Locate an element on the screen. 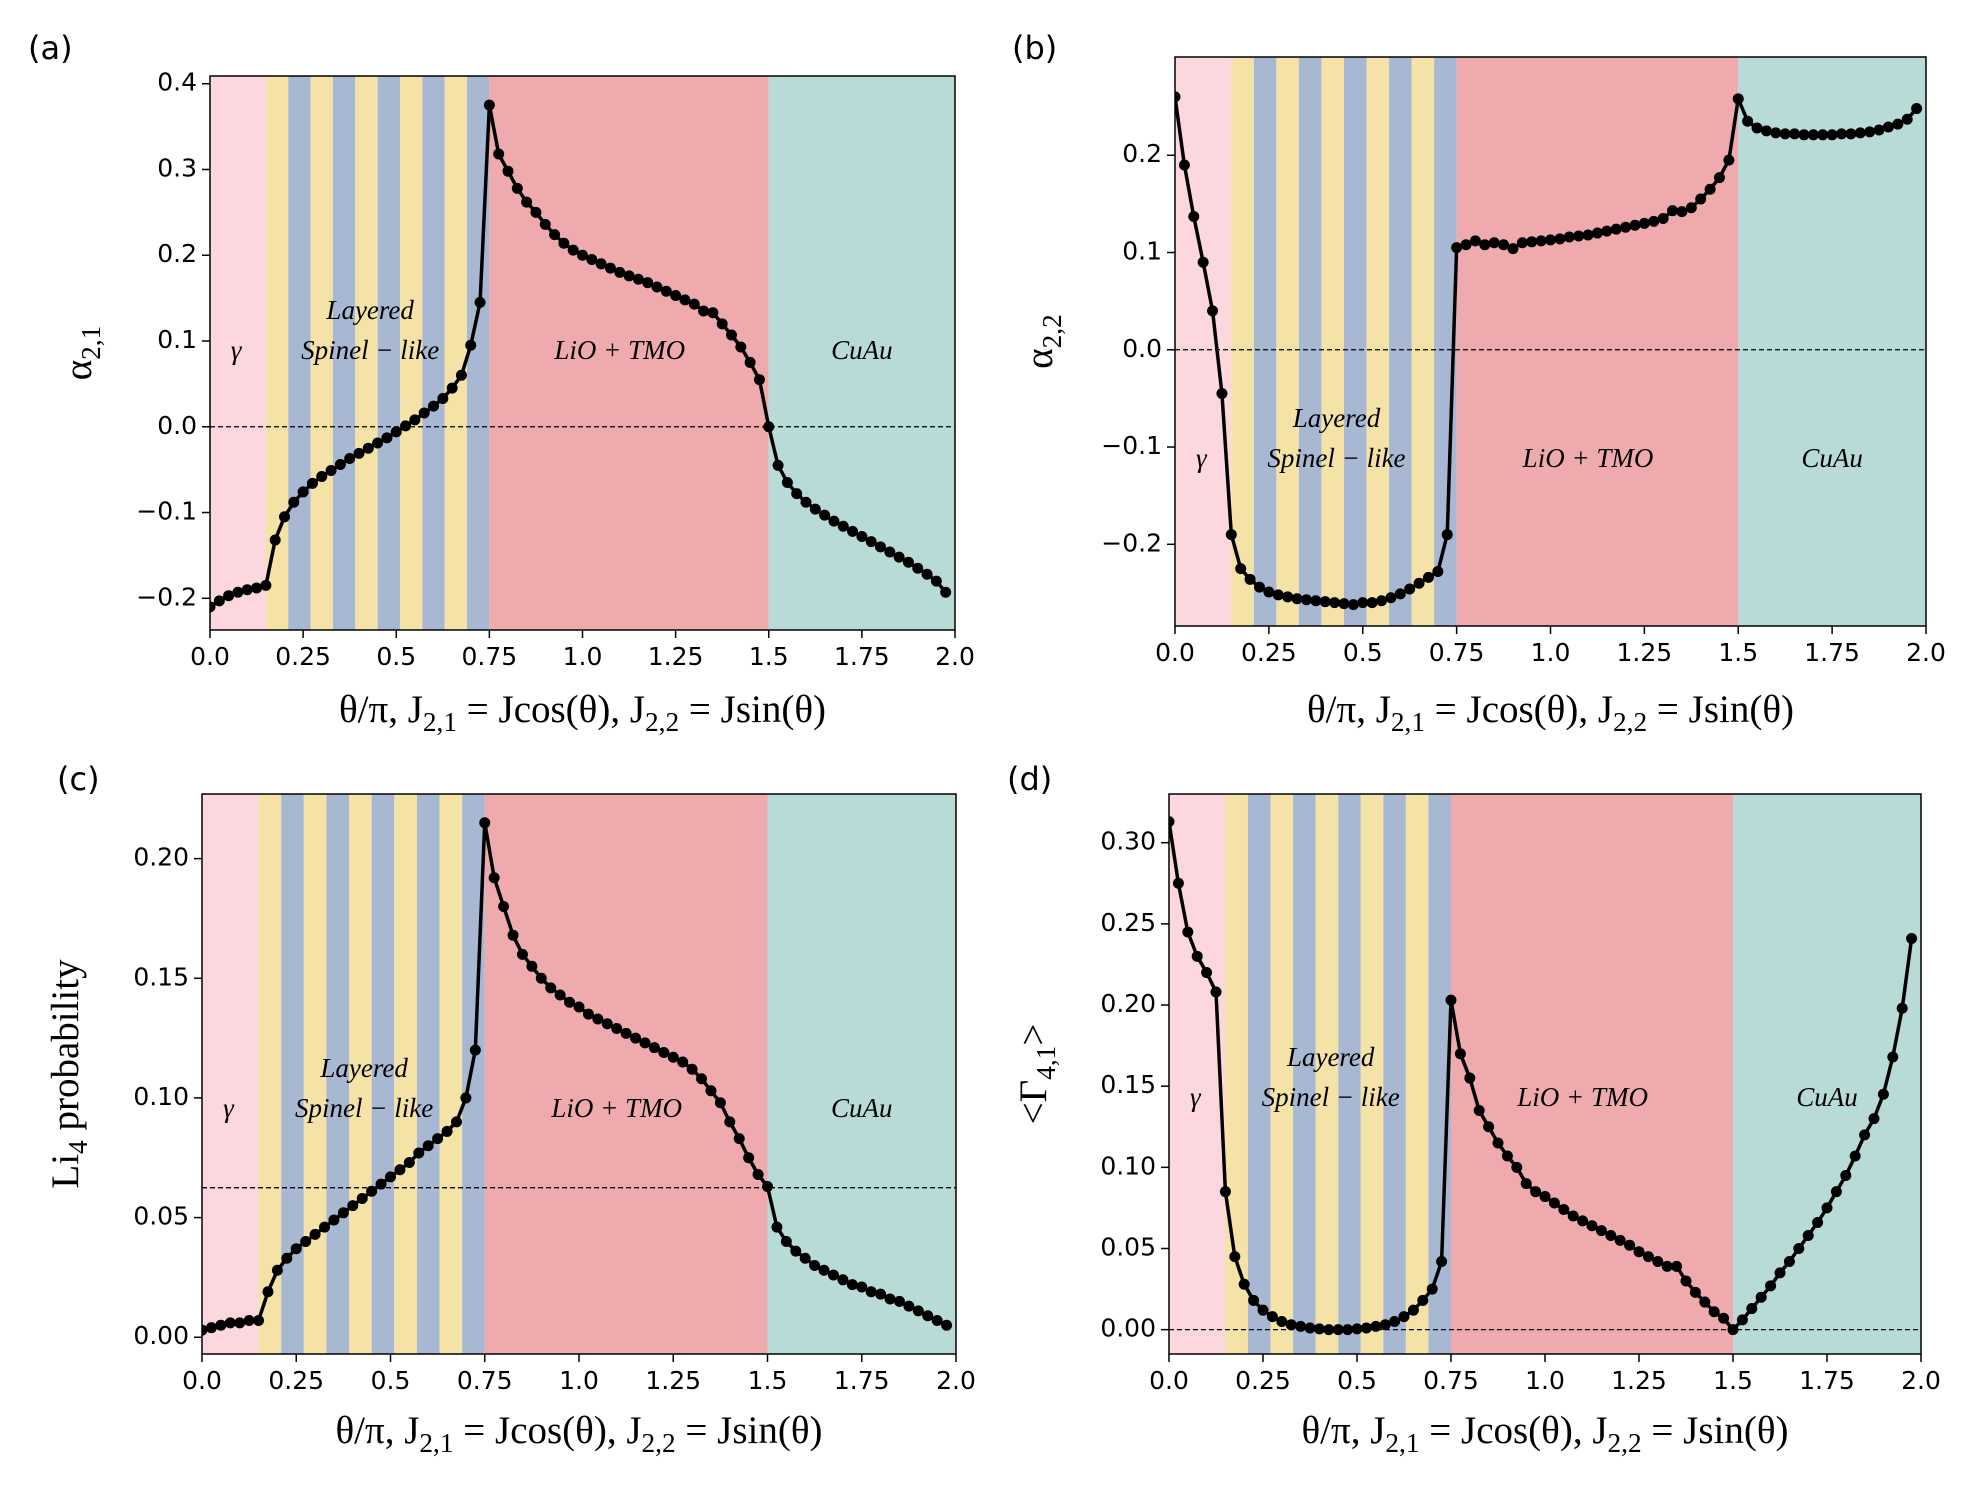  phase-label: LiO + TMO is located at coordinates (619, 350).